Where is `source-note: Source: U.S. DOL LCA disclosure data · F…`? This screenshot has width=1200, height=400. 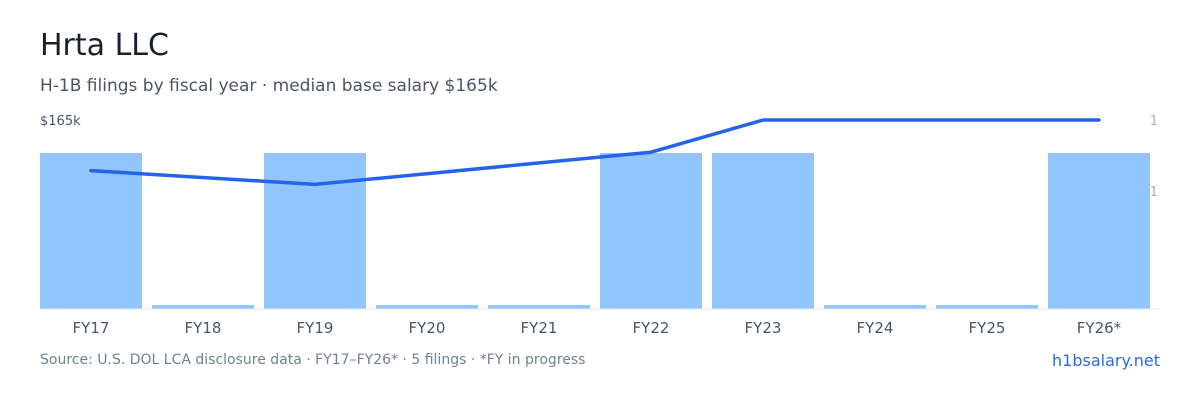
source-note: Source: U.S. DOL LCA disclosure data · F… is located at coordinates (313, 360).